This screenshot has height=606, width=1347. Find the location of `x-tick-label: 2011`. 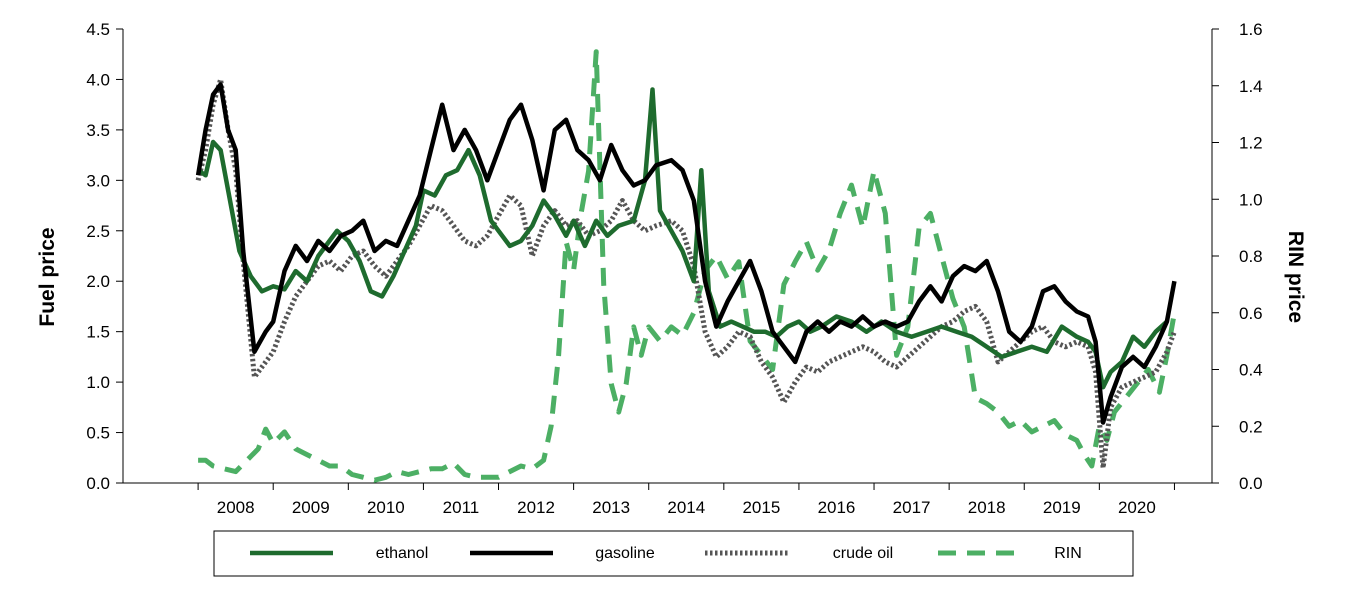

x-tick-label: 2011 is located at coordinates (461, 507).